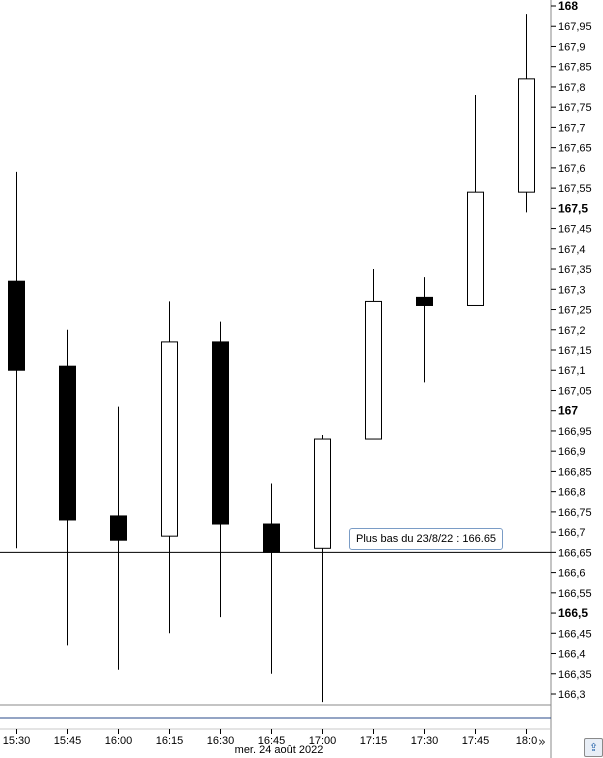 Image resolution: width=603 pixels, height=758 pixels. What do you see at coordinates (575, 472) in the screenshot?
I see `y-tick-label: 166,85` at bounding box center [575, 472].